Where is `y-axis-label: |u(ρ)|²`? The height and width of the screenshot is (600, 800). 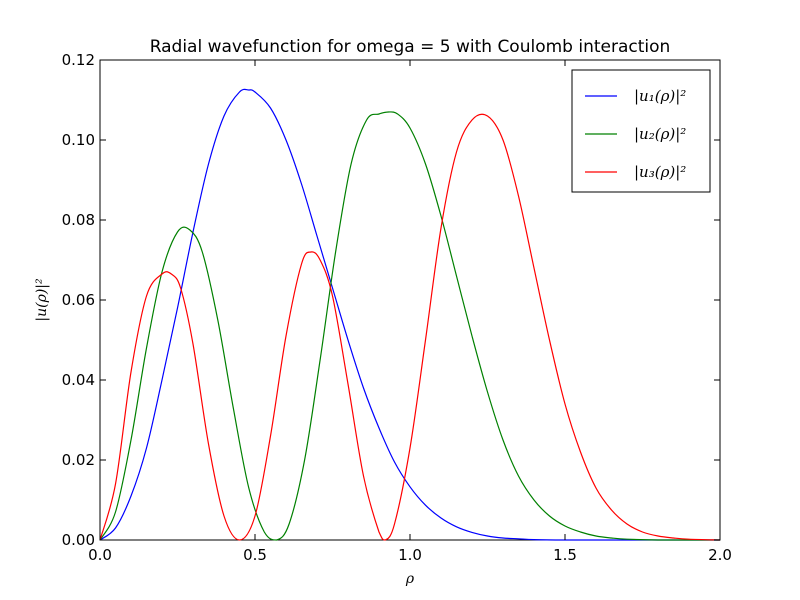
y-axis-label: |u(ρ)|² is located at coordinates (42, 300).